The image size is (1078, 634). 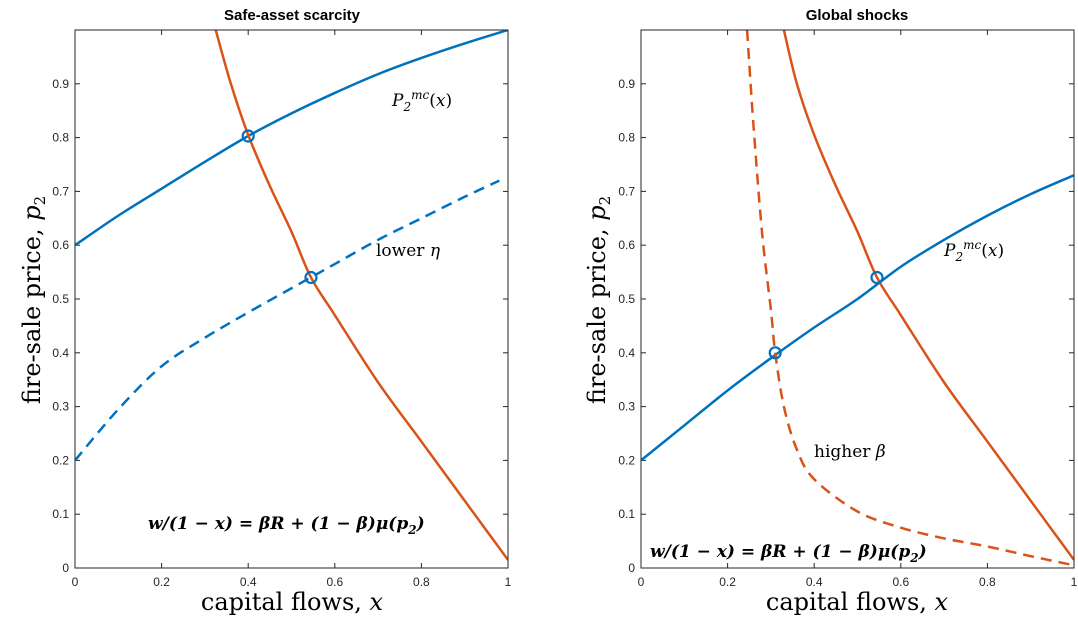 I want to click on annotation-higher-beta: higher β, so click(x=850, y=452).